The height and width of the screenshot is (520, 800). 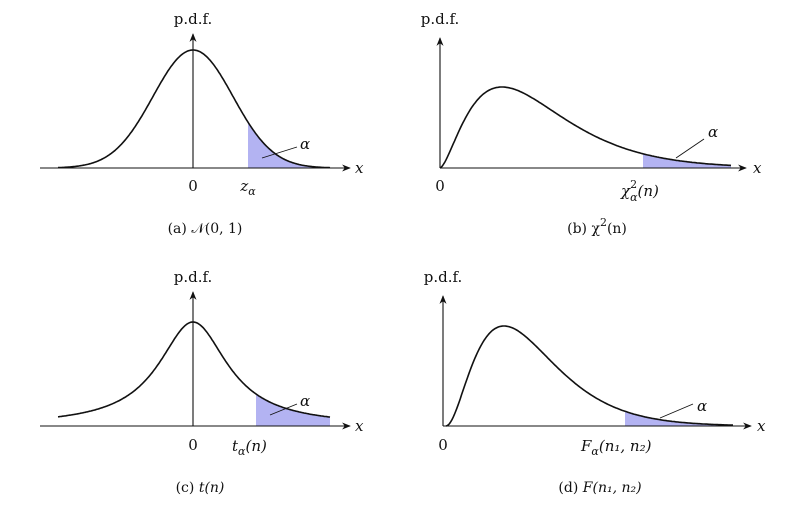 What do you see at coordinates (193, 445) in the screenshot?
I see `origin-label-c: 0` at bounding box center [193, 445].